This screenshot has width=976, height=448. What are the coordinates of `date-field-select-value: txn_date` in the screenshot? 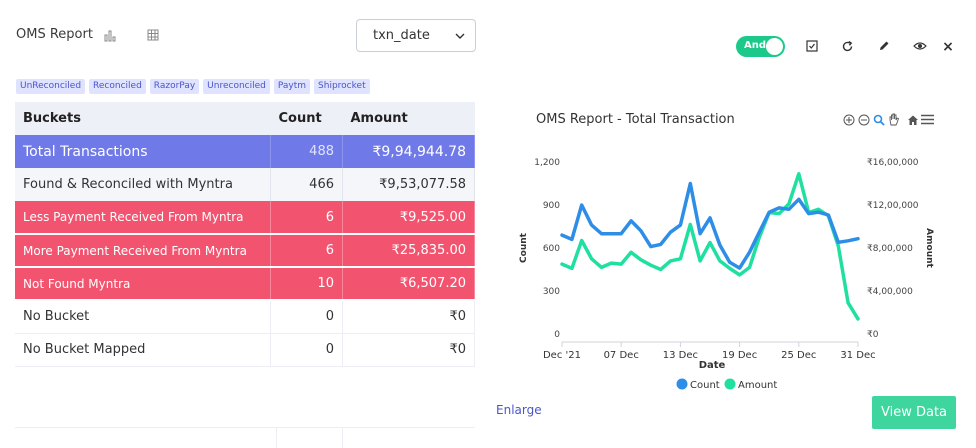 It's located at (401, 35).